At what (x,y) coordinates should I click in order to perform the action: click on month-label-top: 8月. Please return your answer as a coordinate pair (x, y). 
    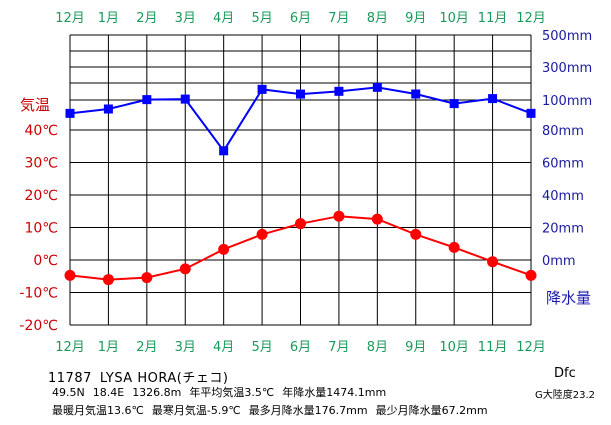
    Looking at the image, I should click on (377, 18).